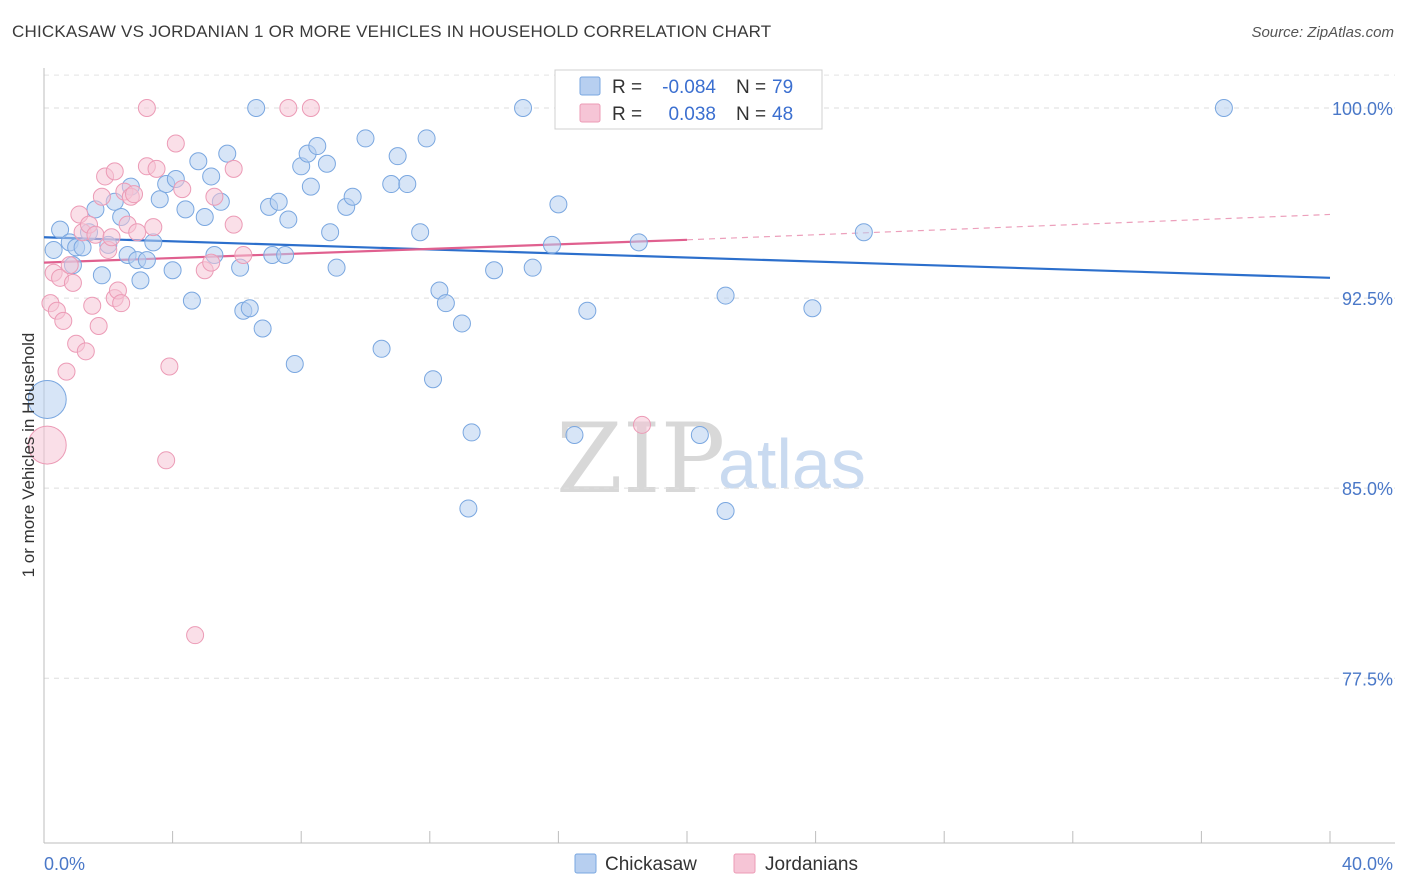  I want to click on jordanians-r-value: 0.038, so click(692, 114).